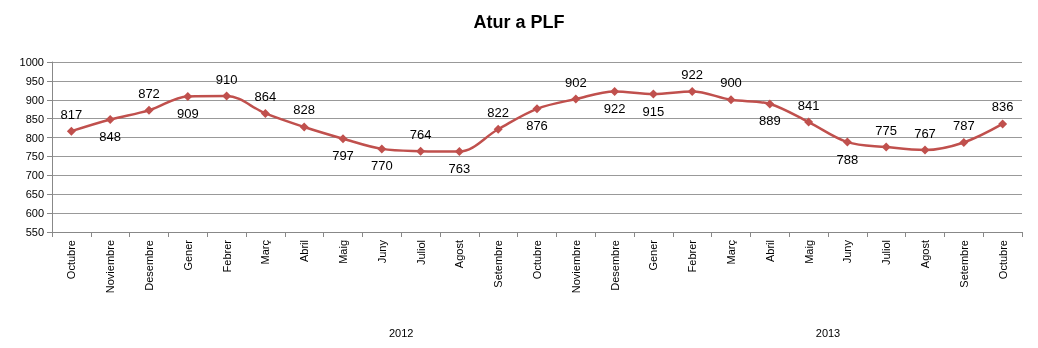  What do you see at coordinates (34, 175) in the screenshot?
I see `y-tick-label: 700` at bounding box center [34, 175].